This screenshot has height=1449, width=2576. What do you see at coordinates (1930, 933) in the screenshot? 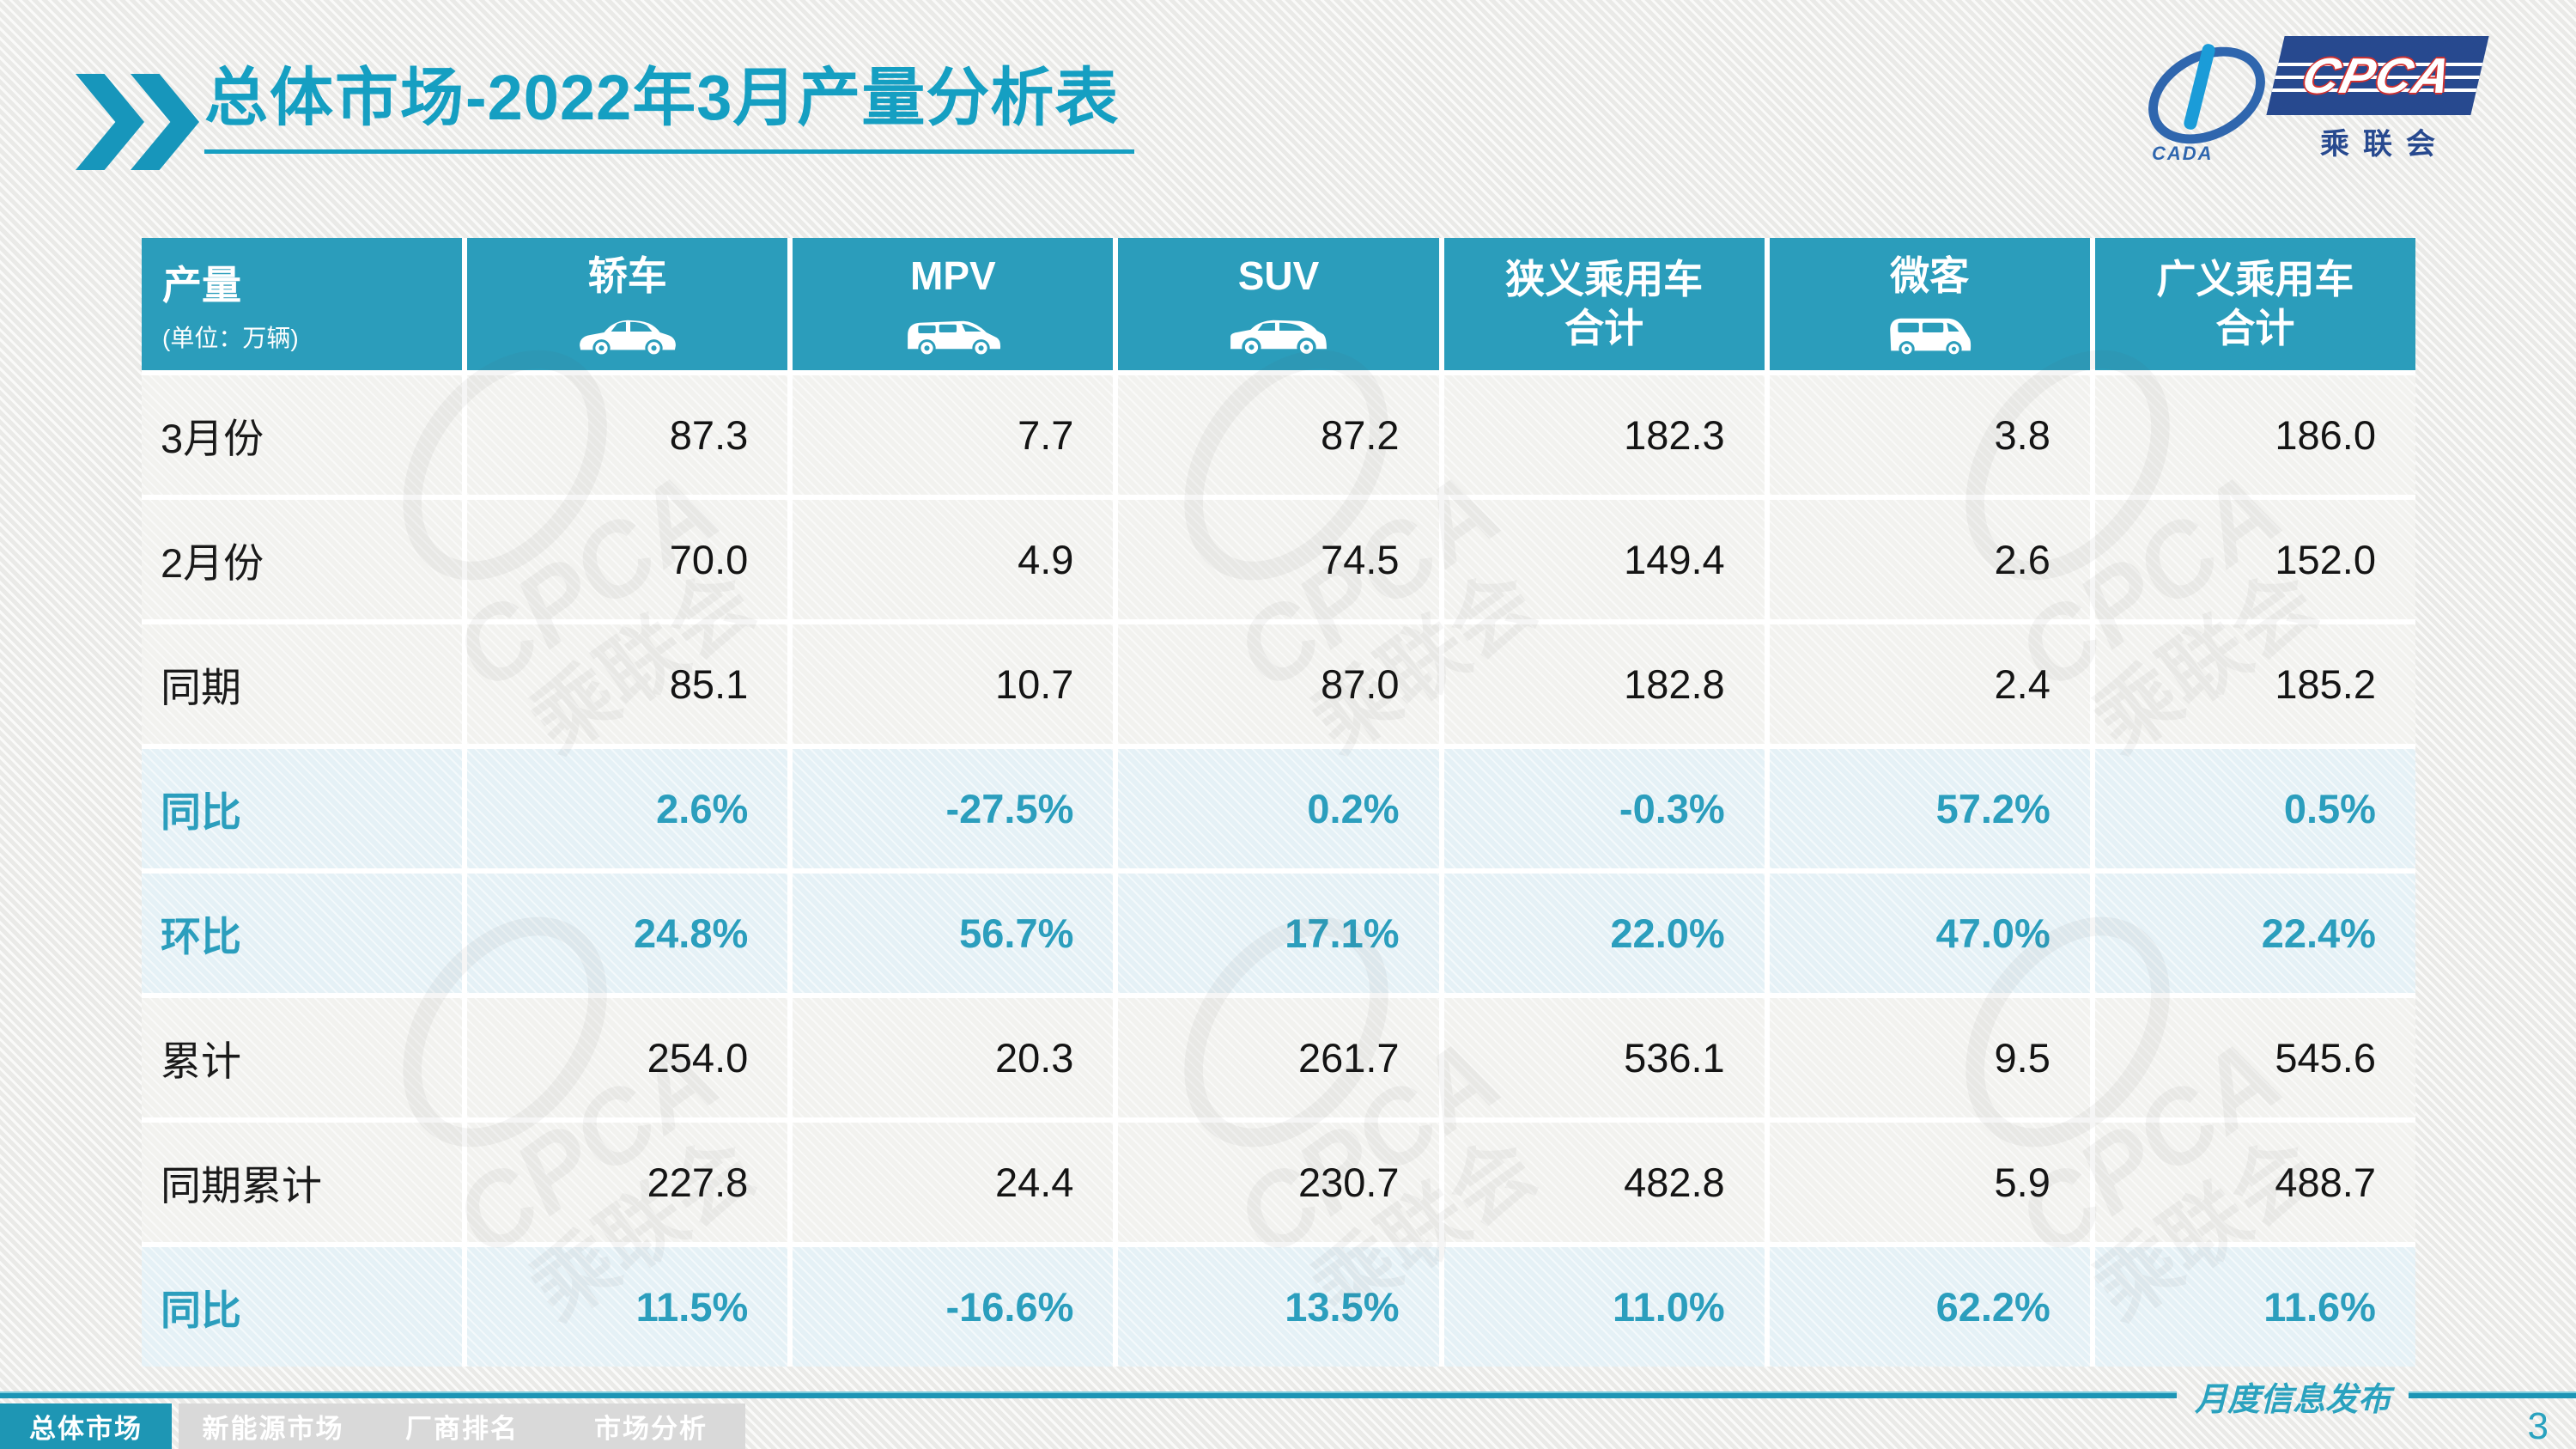
I see `table-cell: 47.0%` at bounding box center [1930, 933].